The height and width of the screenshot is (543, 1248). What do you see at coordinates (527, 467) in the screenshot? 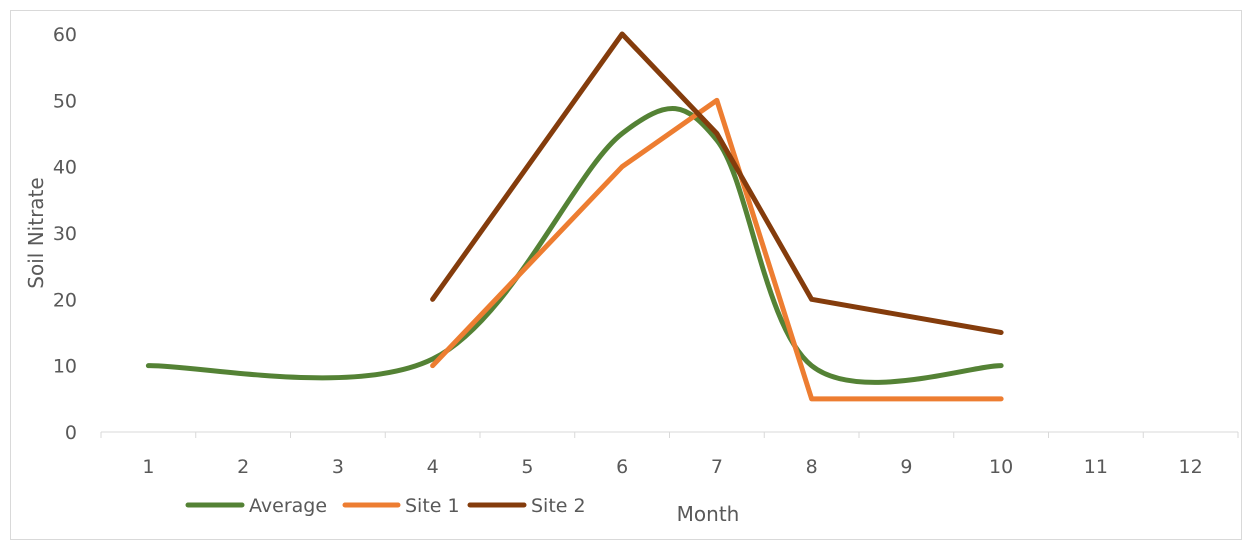
I see `x-tick-label: 5` at bounding box center [527, 467].